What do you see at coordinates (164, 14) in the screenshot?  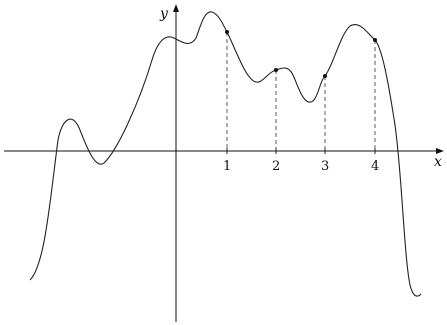 I see `y-axis-label: y` at bounding box center [164, 14].